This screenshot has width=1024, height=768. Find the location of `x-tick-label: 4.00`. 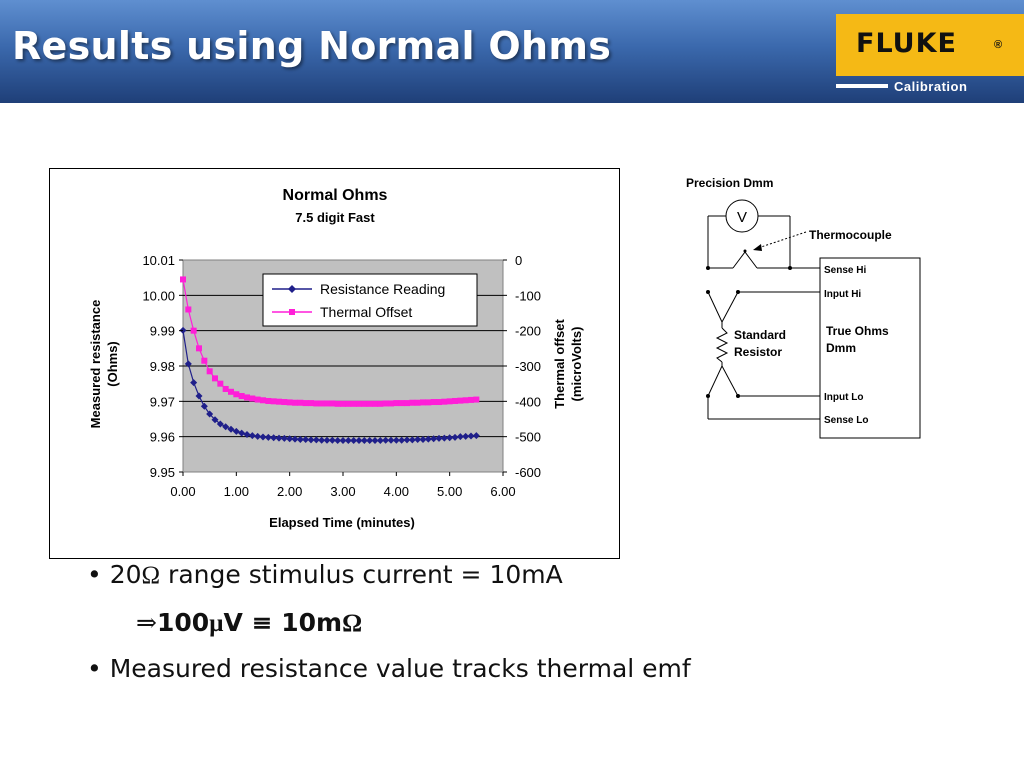

x-tick-label: 4.00 is located at coordinates (396, 491).